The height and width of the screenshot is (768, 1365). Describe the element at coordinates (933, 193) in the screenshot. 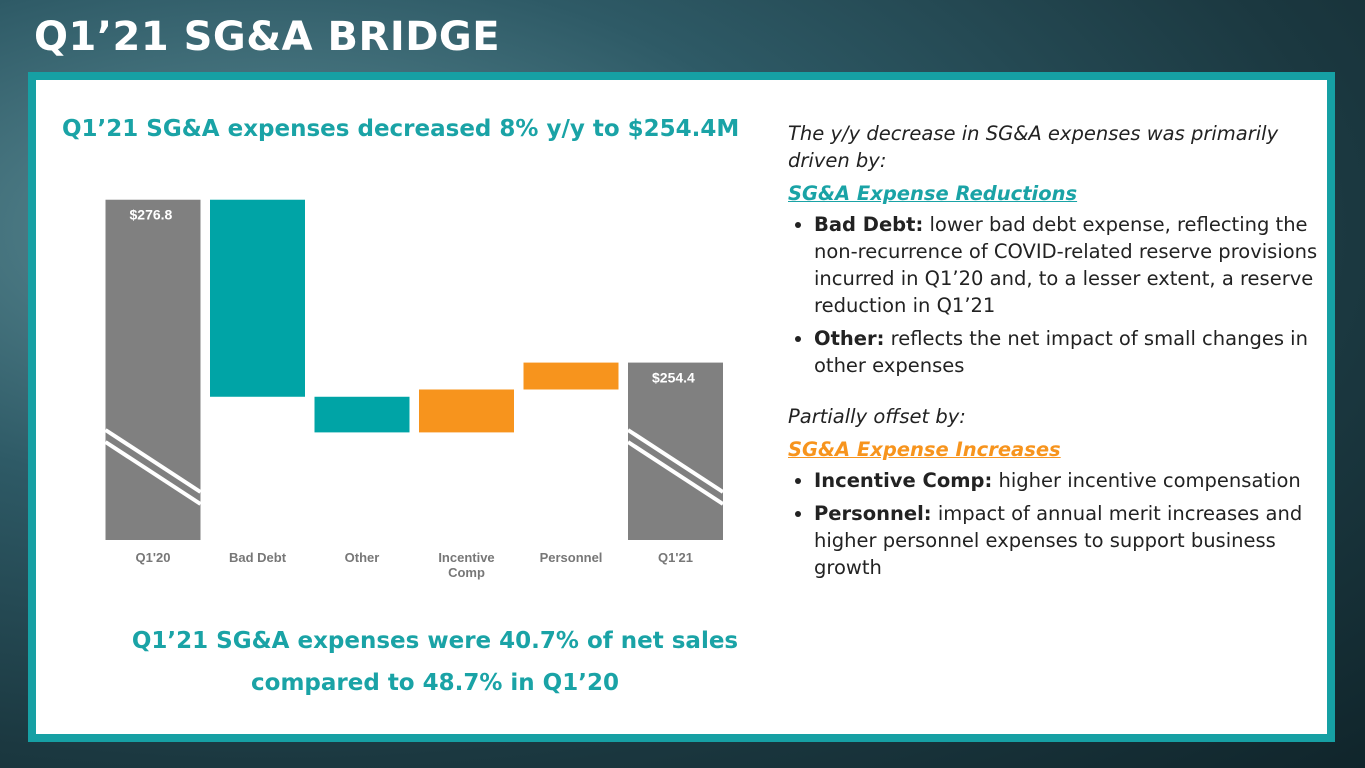

I see `reductions-heading: SG&A Expense Reductions` at that location.